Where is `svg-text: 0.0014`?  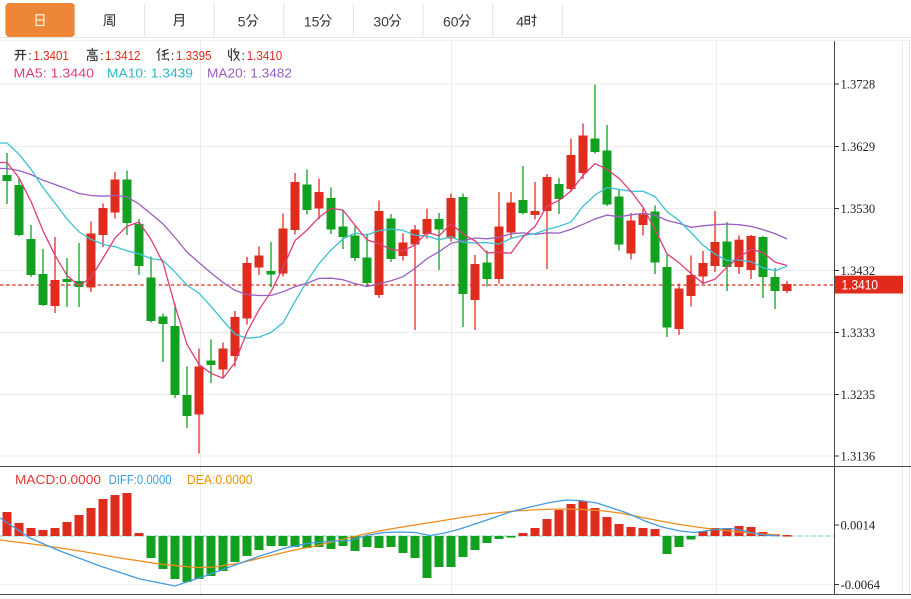
svg-text: 0.0014 is located at coordinates (858, 525).